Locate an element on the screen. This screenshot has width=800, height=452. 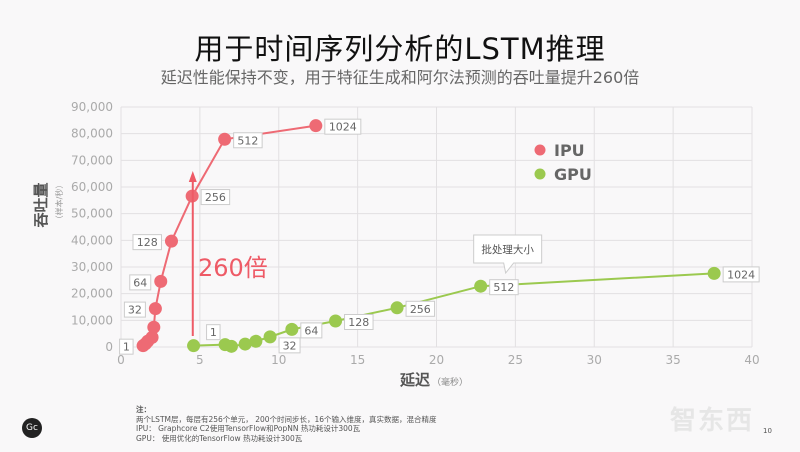
watermark: 智东西 is located at coordinates (712, 421).